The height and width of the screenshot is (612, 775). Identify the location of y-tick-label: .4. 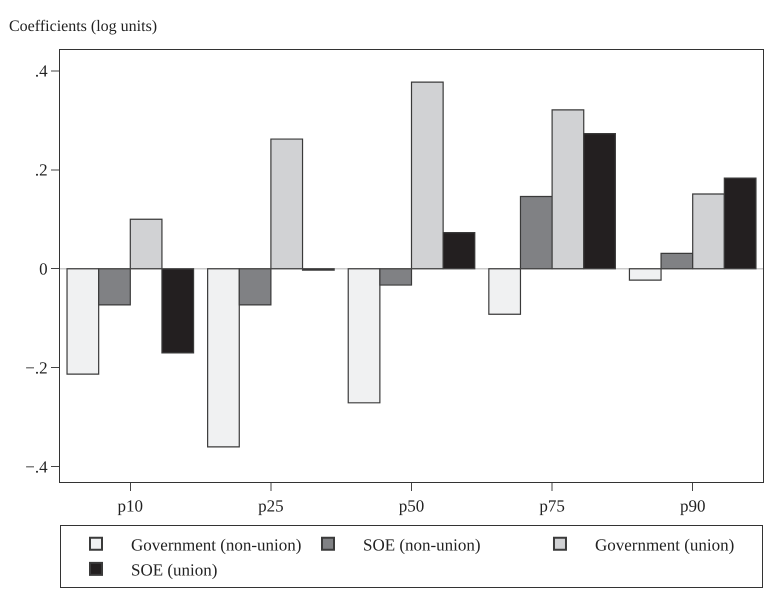
(41, 71).